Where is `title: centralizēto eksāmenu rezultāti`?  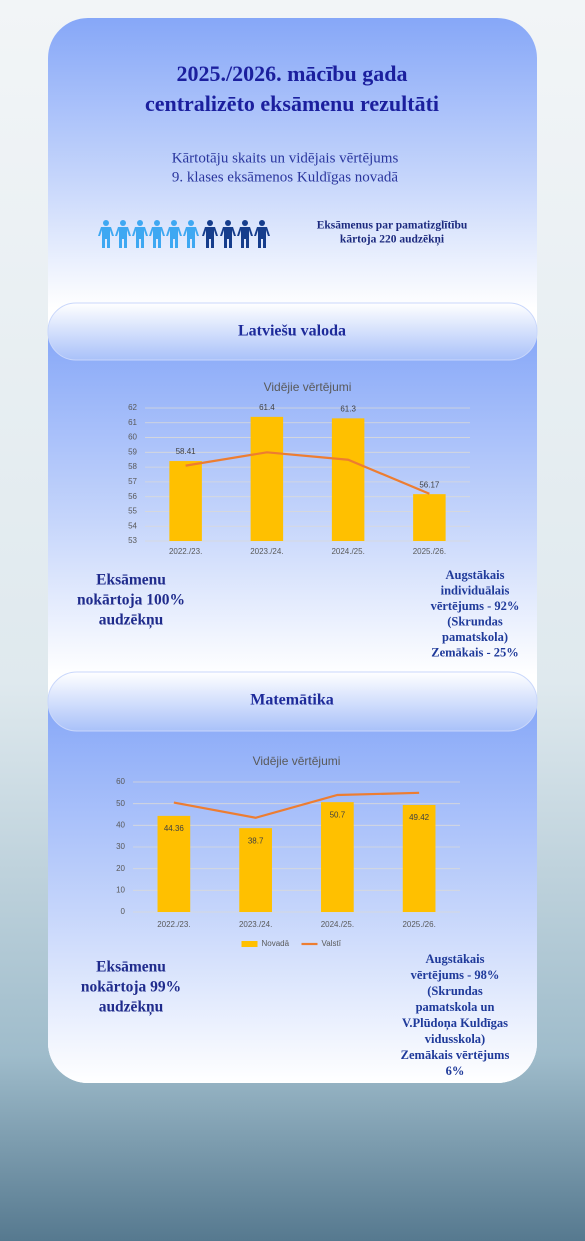 title: centralizēto eksāmenu rezultāti is located at coordinates (292, 103).